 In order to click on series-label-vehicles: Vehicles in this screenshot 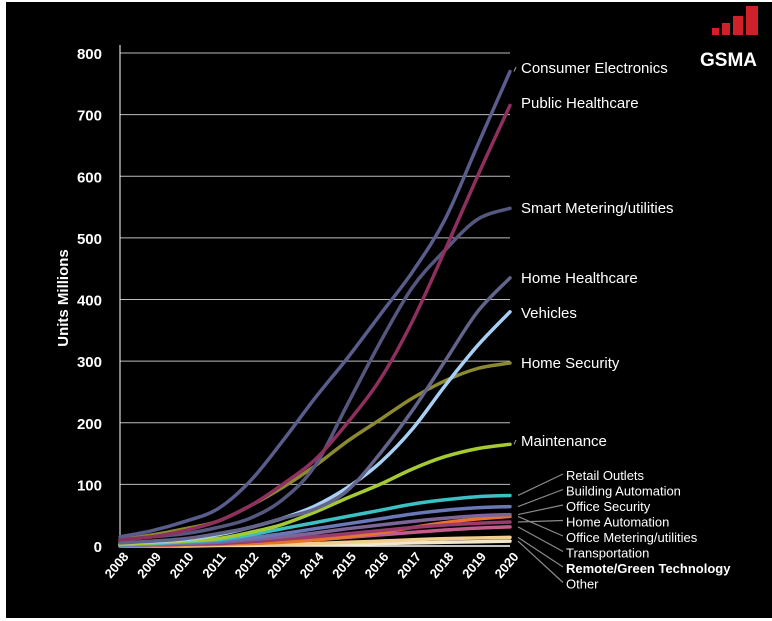, I will do `click(549, 313)`.